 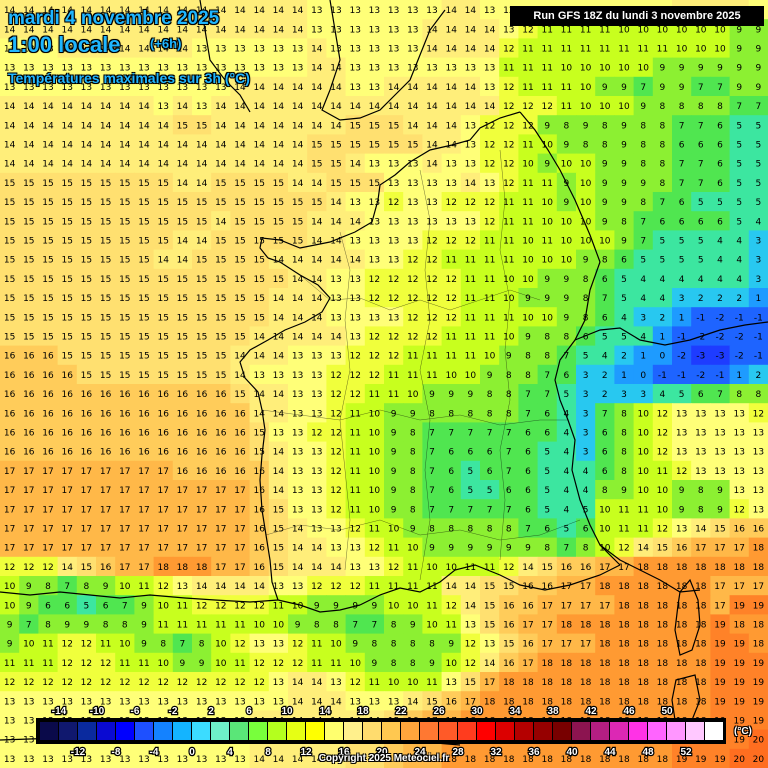 What do you see at coordinates (759, 242) in the screenshot?
I see `temperature-value: 3` at bounding box center [759, 242].